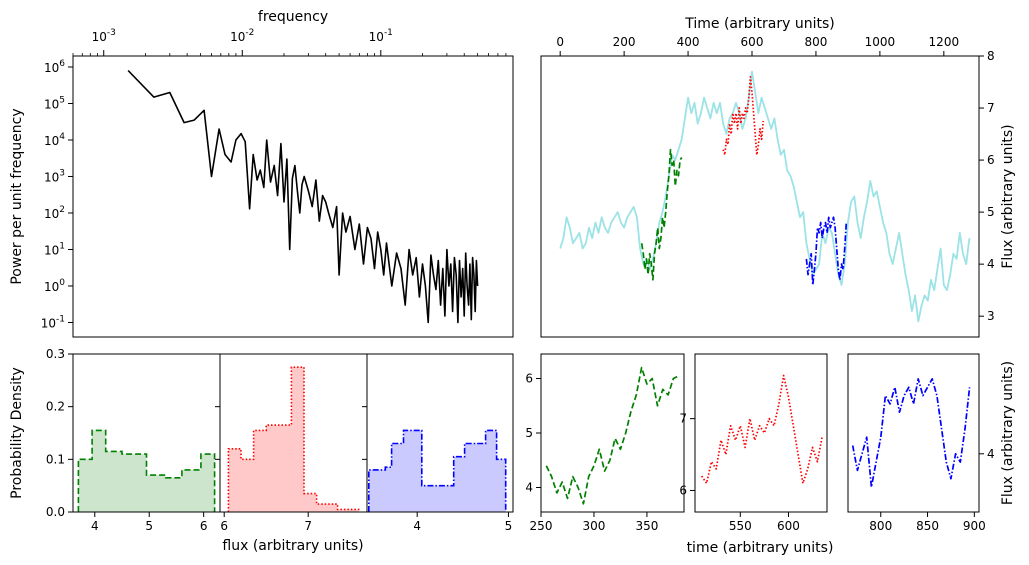 The image size is (1029, 565). I want to click on zoom-blue-ytick-label: 4, so click(991, 454).